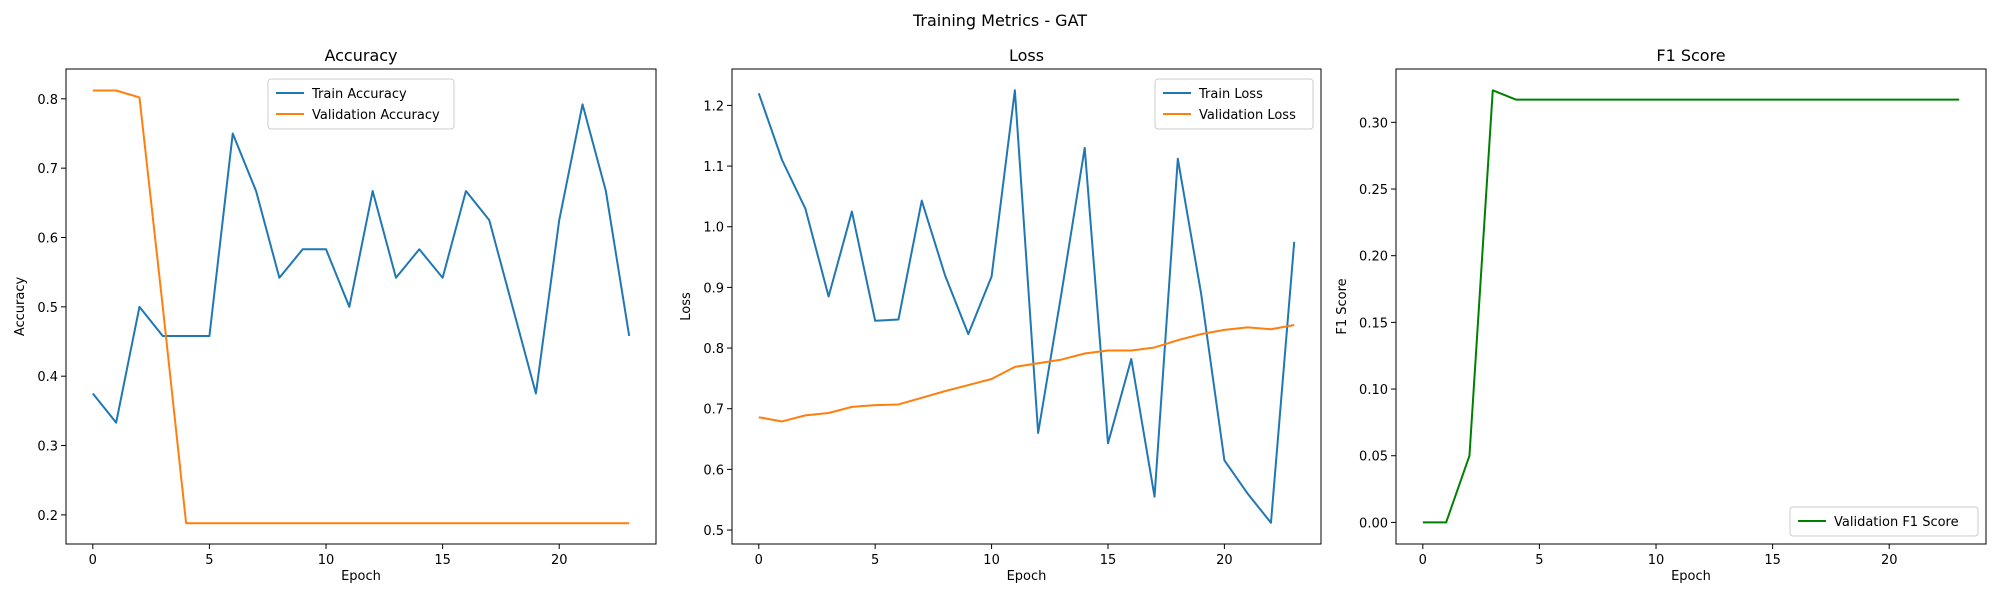 Image resolution: width=2000 pixels, height=600 pixels. I want to click on y-tick-label: 0.25, so click(1373, 190).